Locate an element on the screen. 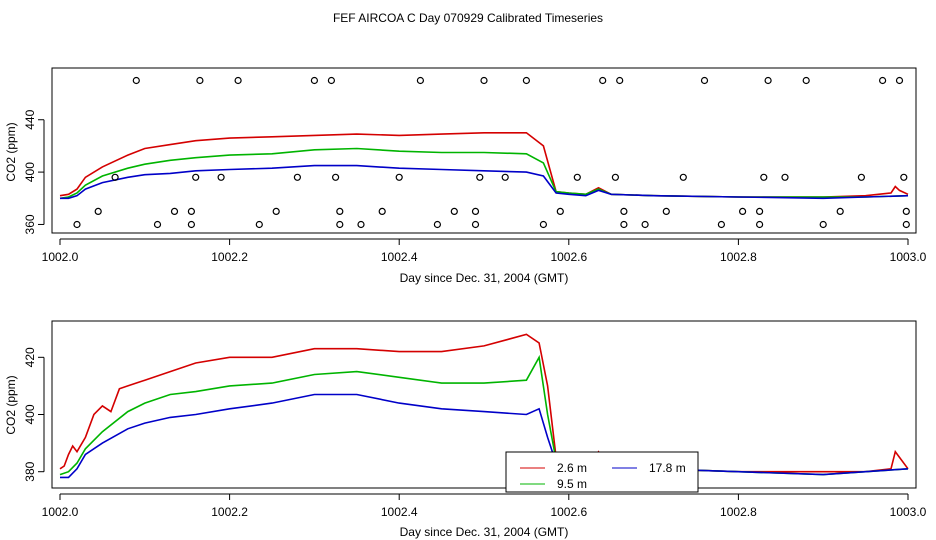 Image resolution: width=936 pixels, height=540 pixels. bottom-y-axis: 380 400 420 is located at coordinates (34, 414).